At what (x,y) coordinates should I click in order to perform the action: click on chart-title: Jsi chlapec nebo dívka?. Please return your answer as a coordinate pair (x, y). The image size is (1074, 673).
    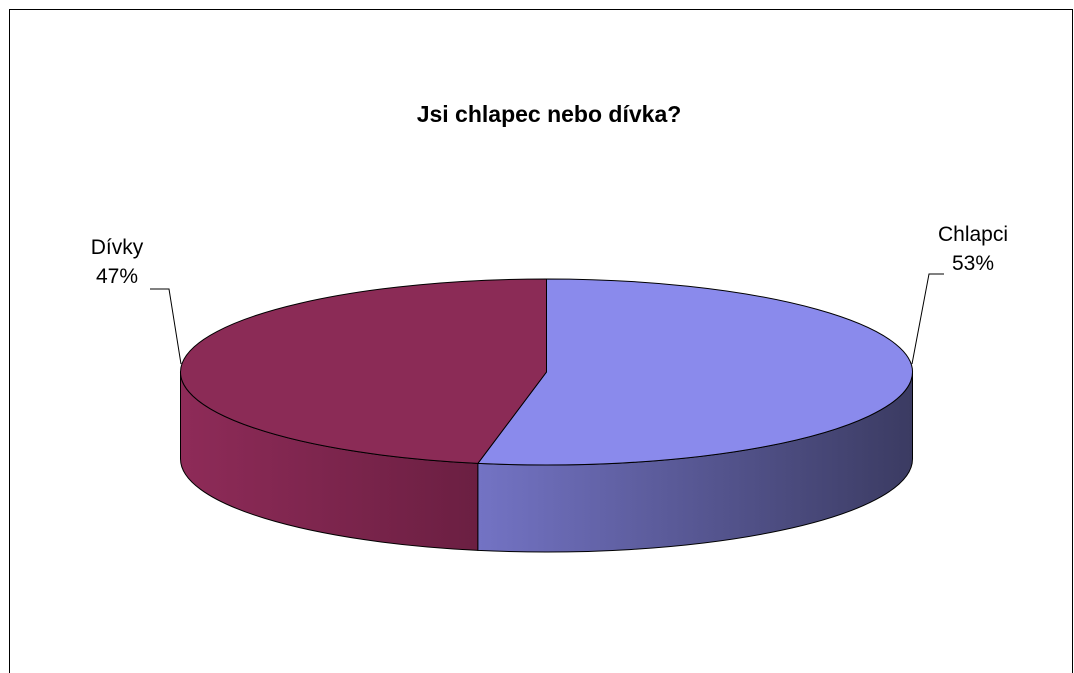
    Looking at the image, I should click on (549, 114).